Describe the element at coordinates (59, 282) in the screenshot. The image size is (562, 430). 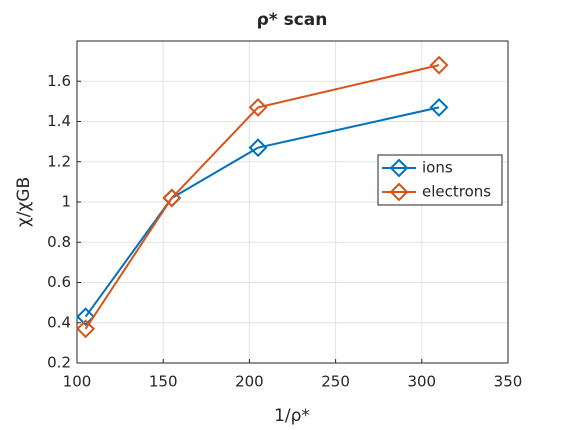
I see `y-tick-label: 0.6` at that location.